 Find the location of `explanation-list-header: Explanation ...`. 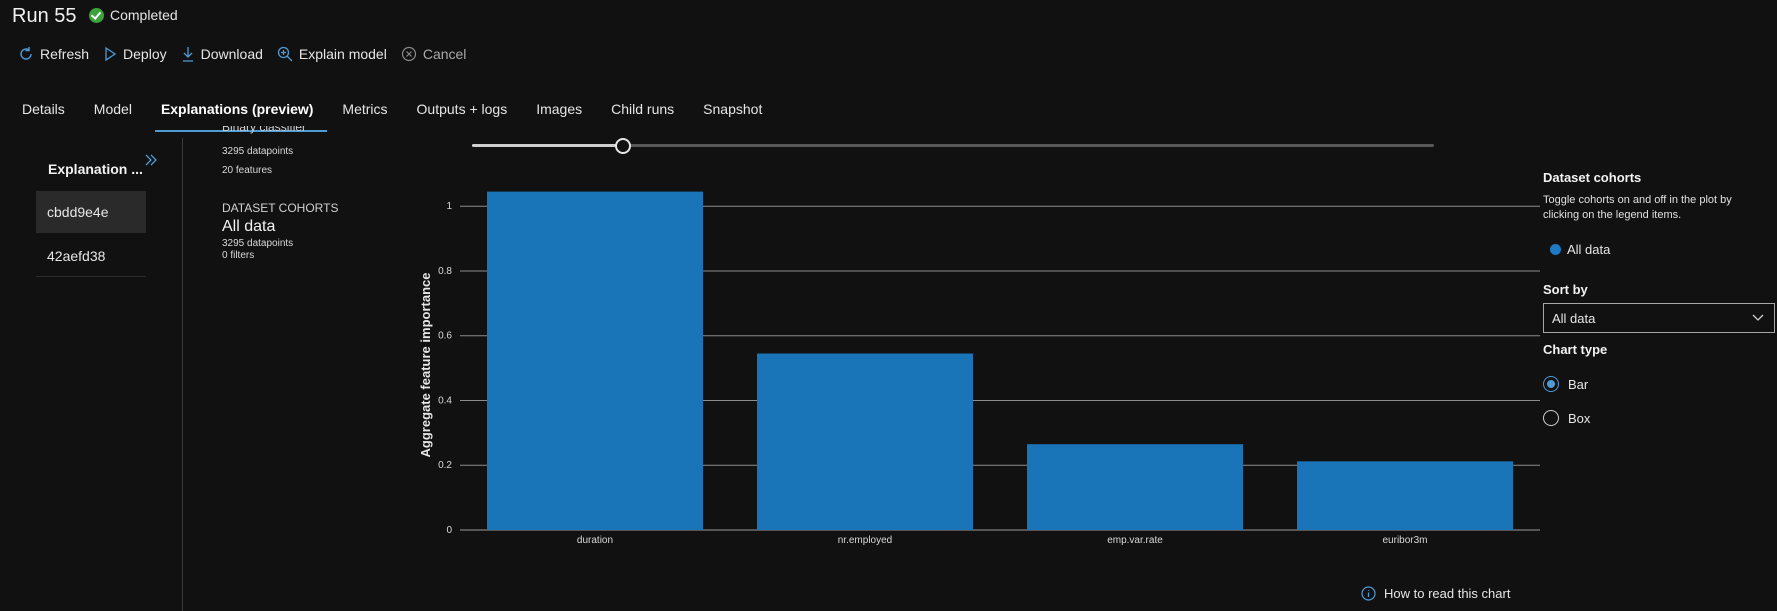

explanation-list-header: Explanation ... is located at coordinates (95, 169).